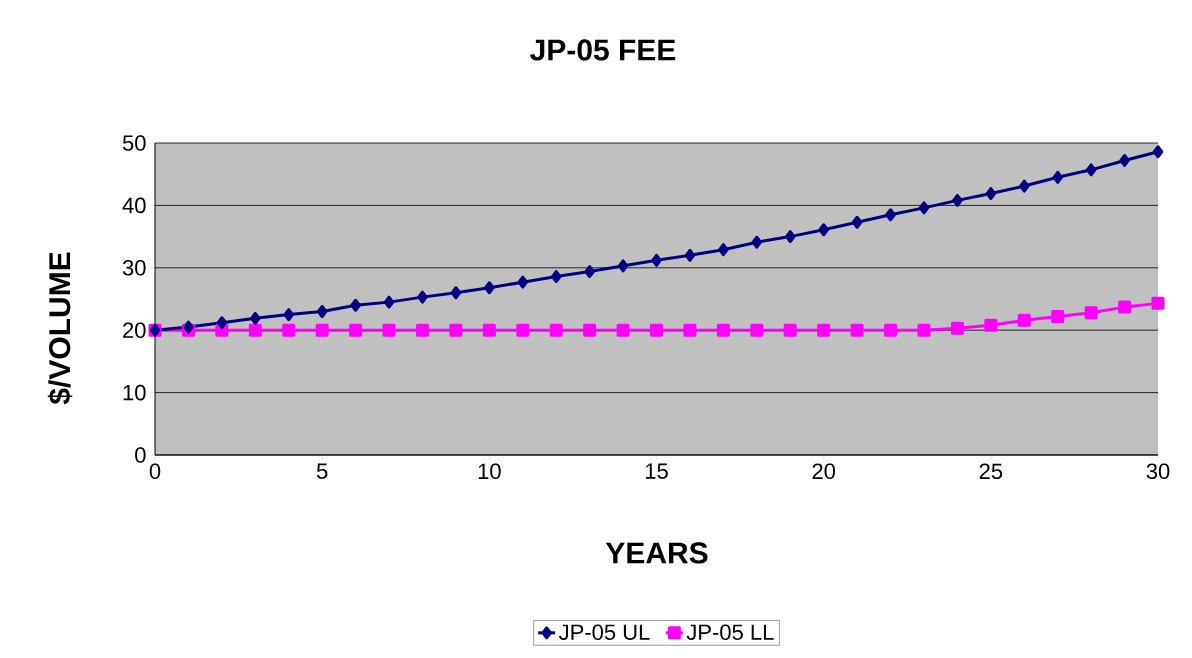  I want to click on x-tick-label: 5, so click(322, 471).